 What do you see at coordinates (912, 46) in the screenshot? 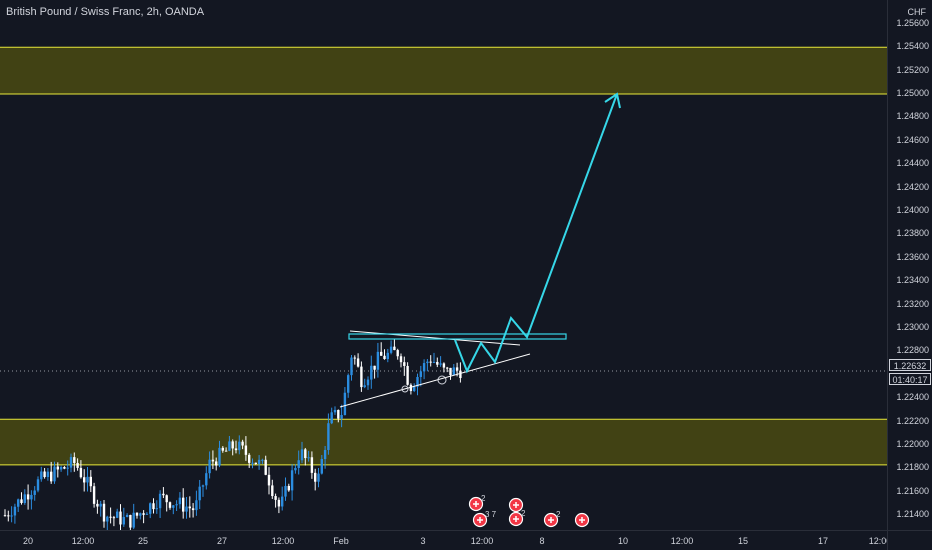
I see `price-tick-label: 1.25400` at bounding box center [912, 46].